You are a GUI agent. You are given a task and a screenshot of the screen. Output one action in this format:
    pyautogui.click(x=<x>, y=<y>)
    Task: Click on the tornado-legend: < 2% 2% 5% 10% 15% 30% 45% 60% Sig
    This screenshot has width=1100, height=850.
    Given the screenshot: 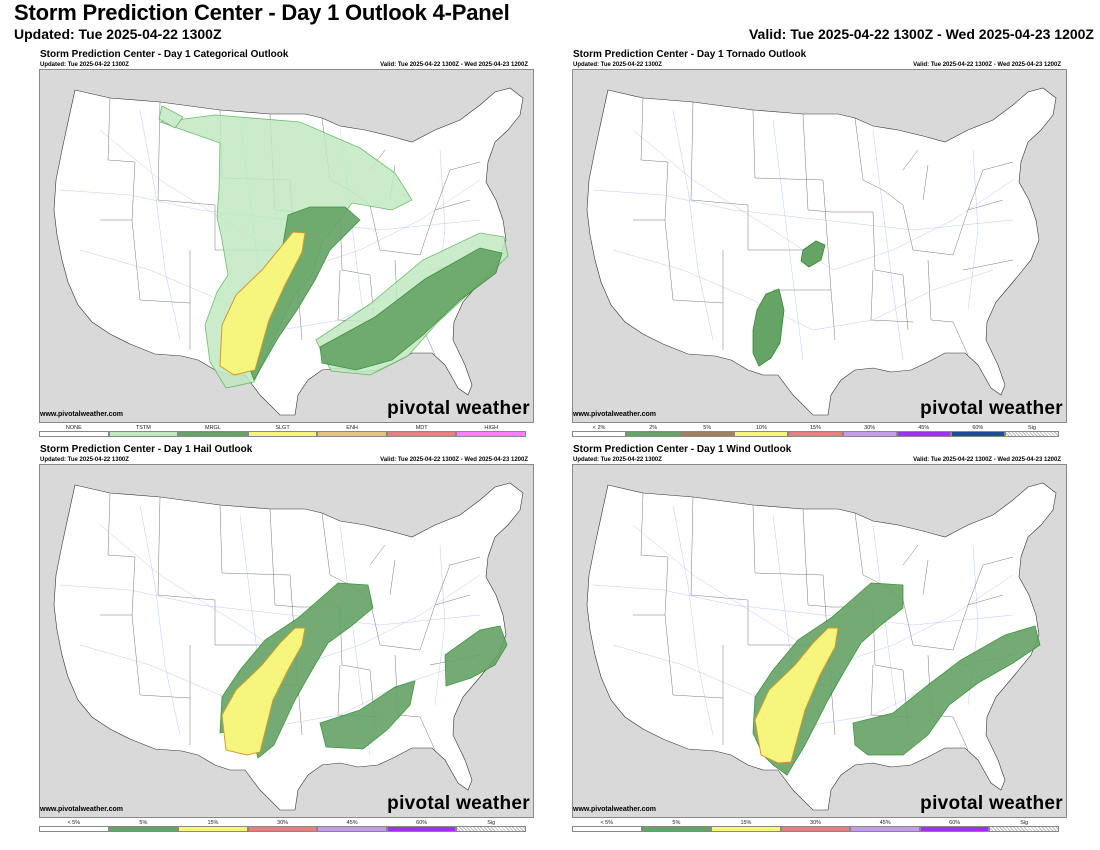 What is the action you would take?
    pyautogui.click(x=815, y=431)
    